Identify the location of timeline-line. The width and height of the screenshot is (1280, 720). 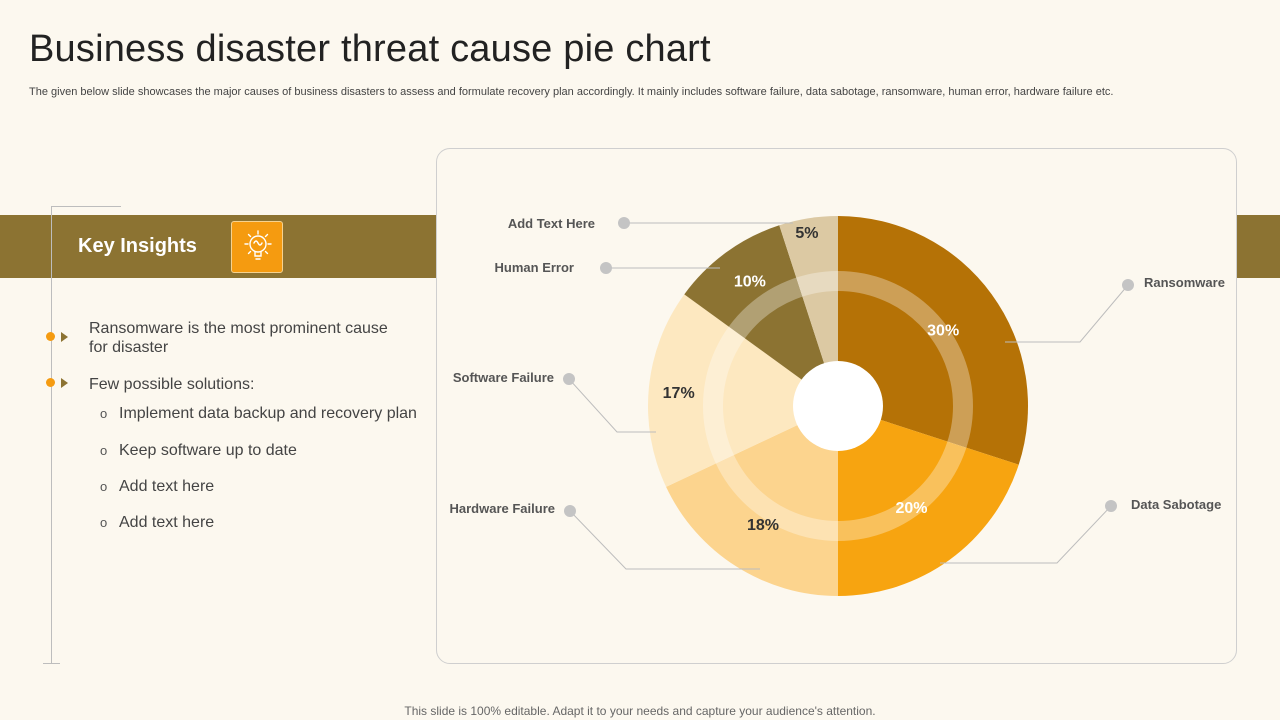
(51, 435).